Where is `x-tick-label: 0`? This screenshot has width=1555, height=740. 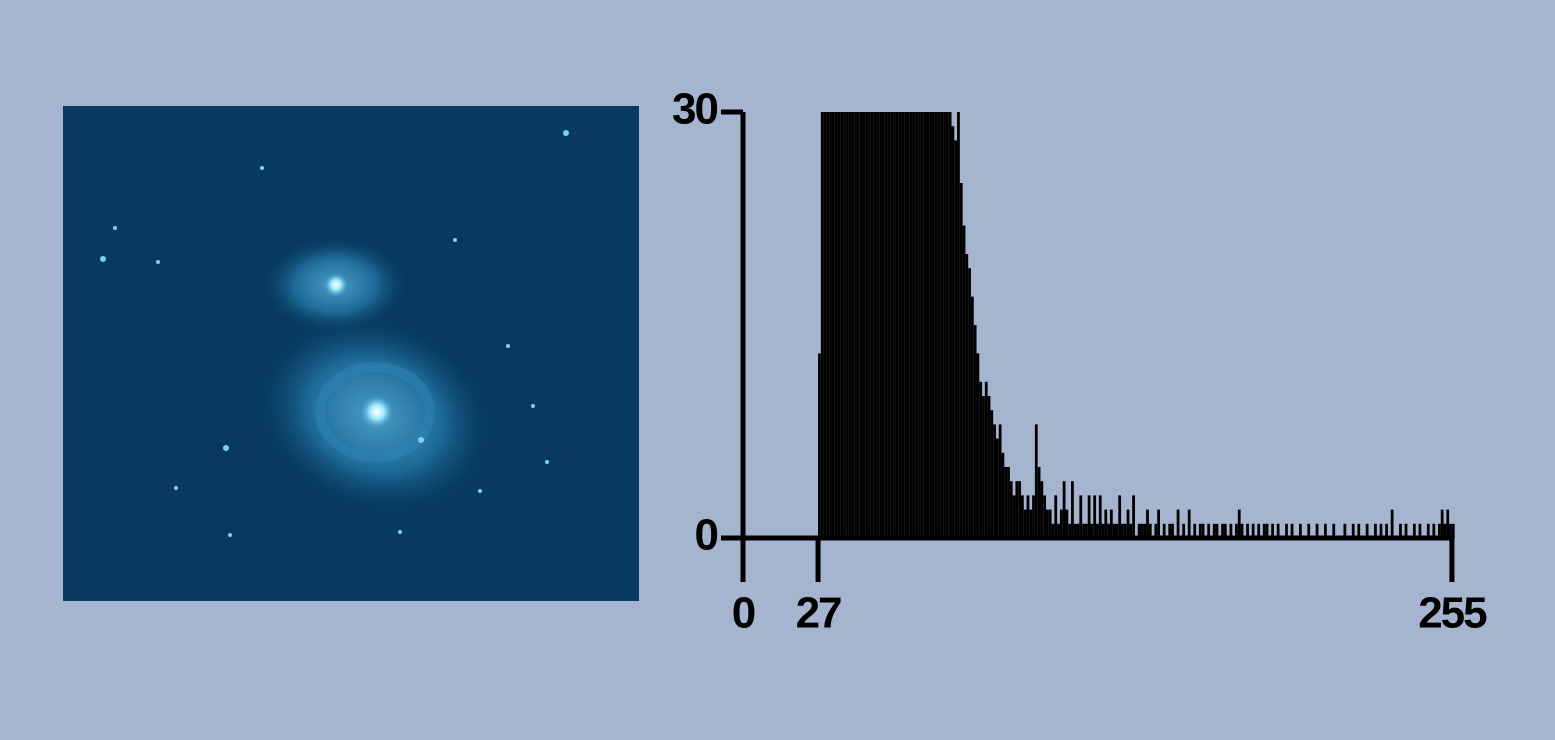
x-tick-label: 0 is located at coordinates (743, 613).